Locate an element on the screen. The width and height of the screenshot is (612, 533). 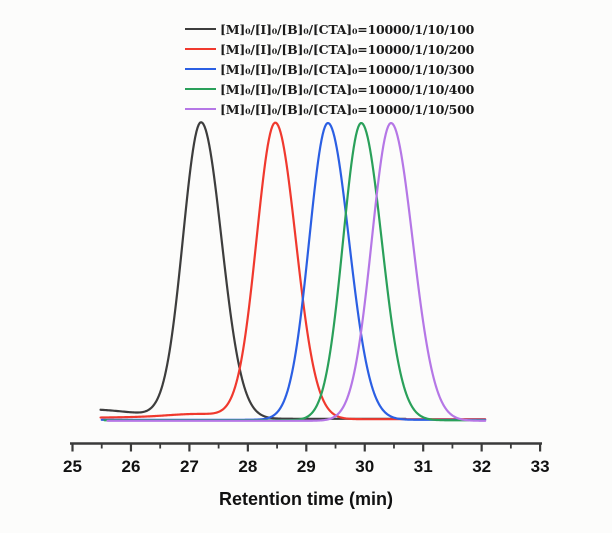
legend-label: [M]₀/[I]₀/[B]₀/[CTA]₀=10000/1/10/500 is located at coordinates (347, 109).